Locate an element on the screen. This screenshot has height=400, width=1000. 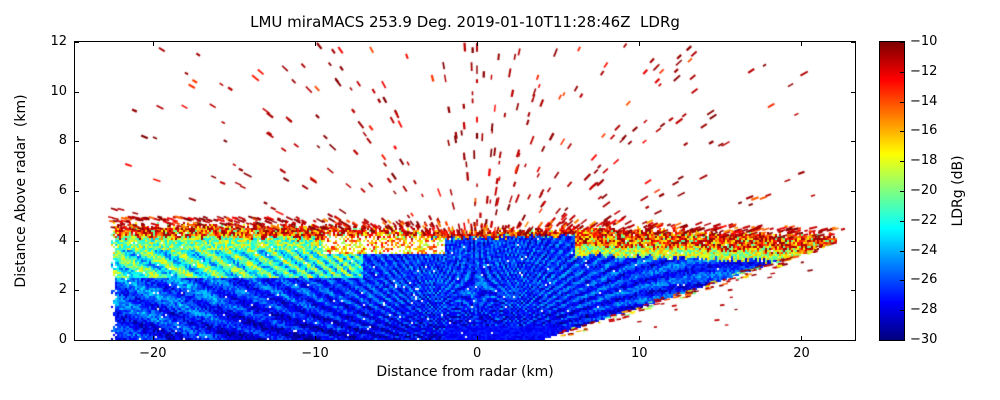
colorbar-tick-label: −10 is located at coordinates (924, 41).